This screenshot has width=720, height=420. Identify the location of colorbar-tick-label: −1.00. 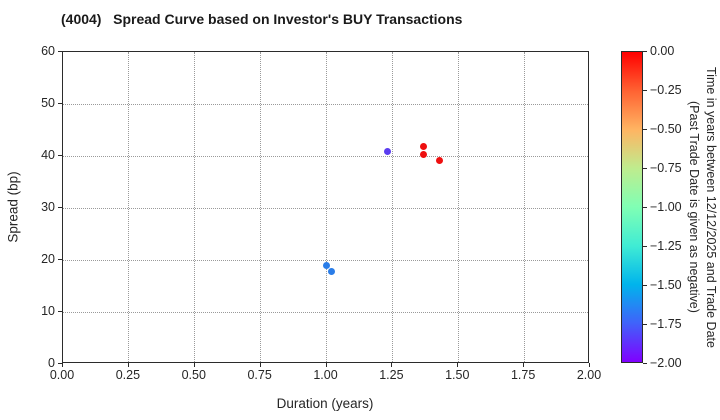
(666, 207).